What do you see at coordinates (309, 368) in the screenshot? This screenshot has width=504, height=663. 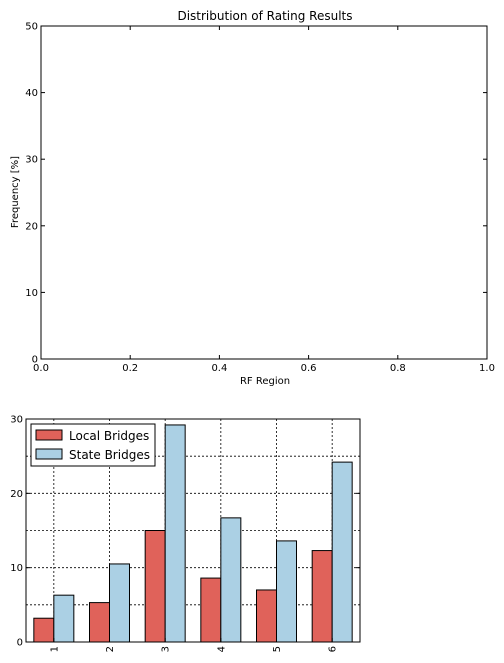 I see `x-tick-label: 0.6` at bounding box center [309, 368].